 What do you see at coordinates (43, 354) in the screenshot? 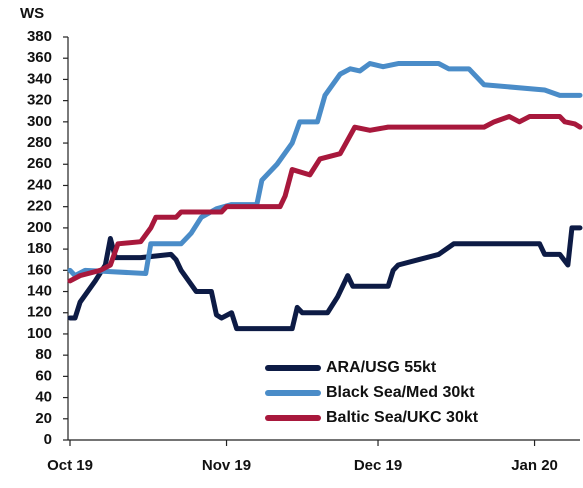
I see `y-tick-label: 80` at bounding box center [43, 354].